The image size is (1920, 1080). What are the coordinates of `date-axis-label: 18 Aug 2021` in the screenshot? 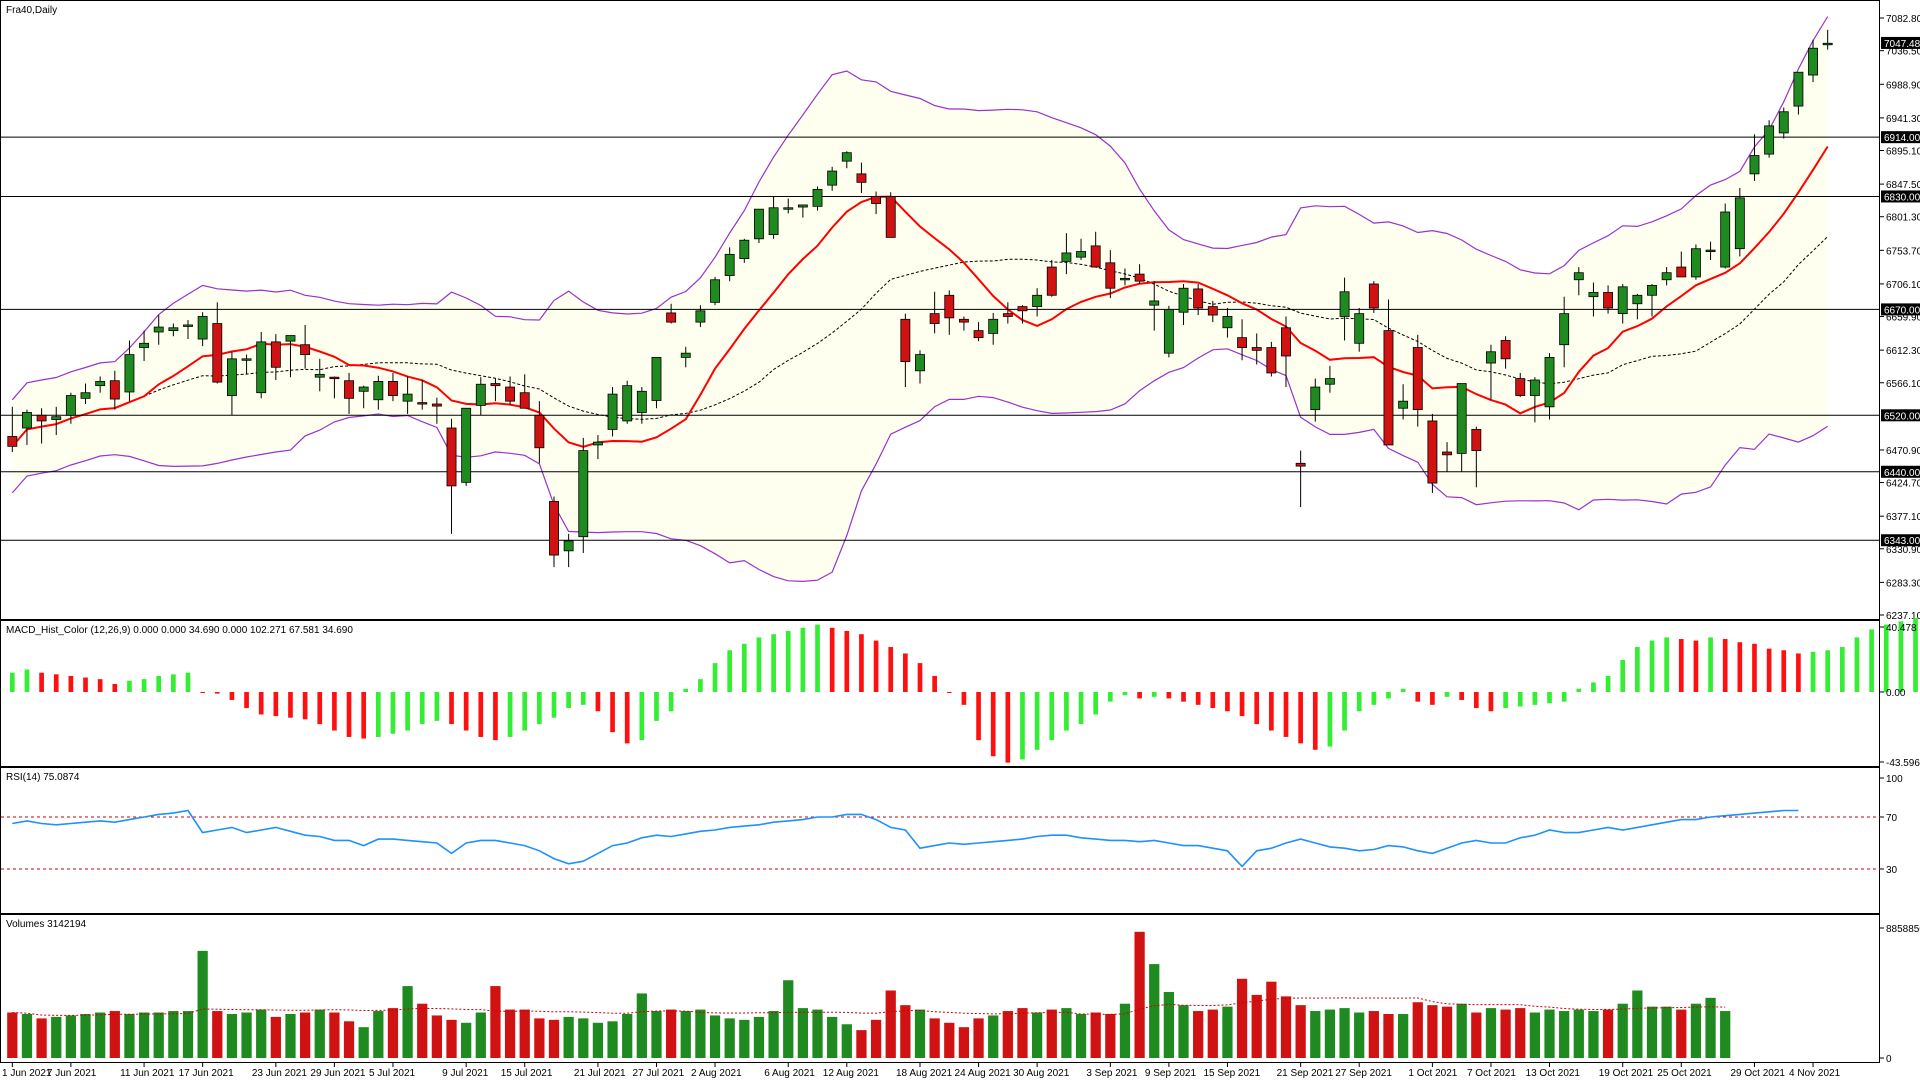 It's located at (924, 1073).